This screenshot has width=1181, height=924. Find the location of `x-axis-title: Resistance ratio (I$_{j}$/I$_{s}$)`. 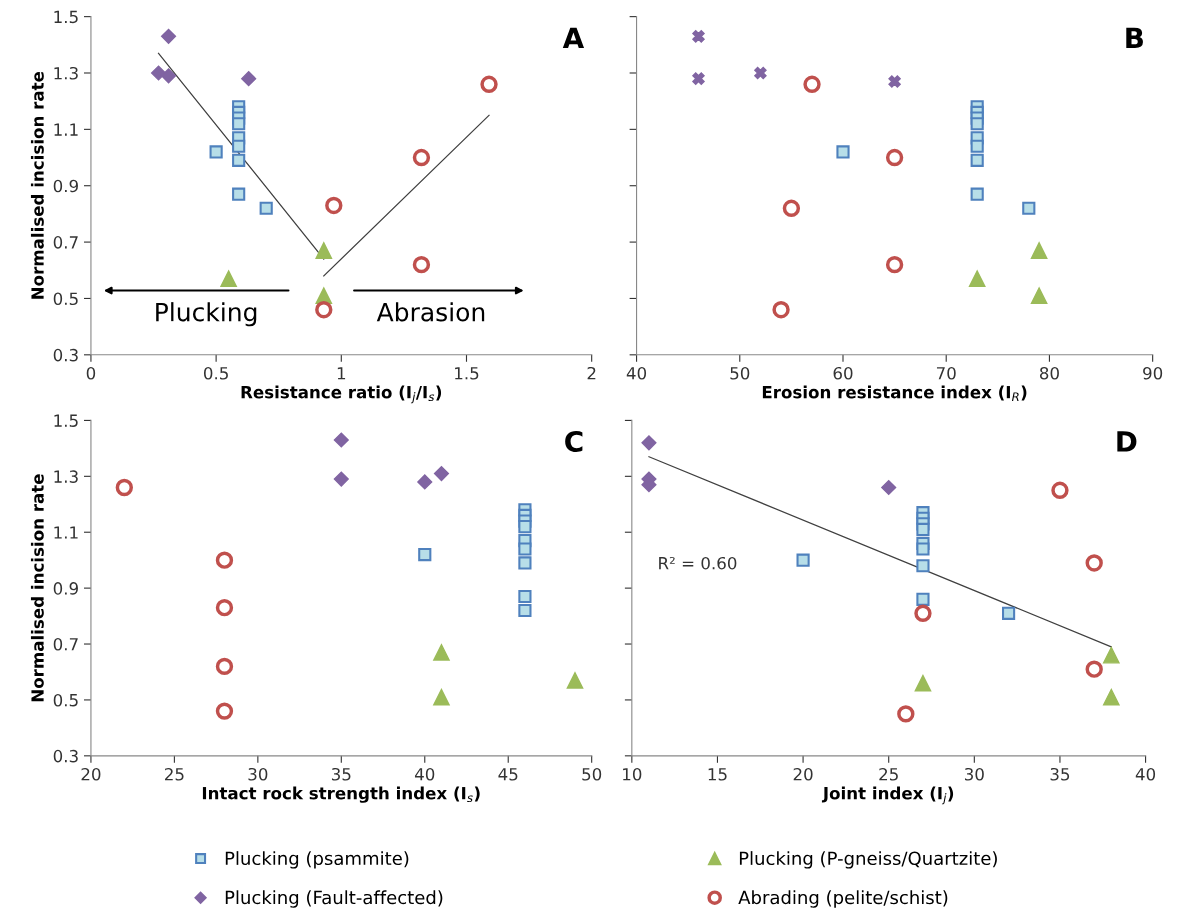

x-axis-title: Resistance ratio (I$_{j}$/I$_{s}$) is located at coordinates (341, 394).